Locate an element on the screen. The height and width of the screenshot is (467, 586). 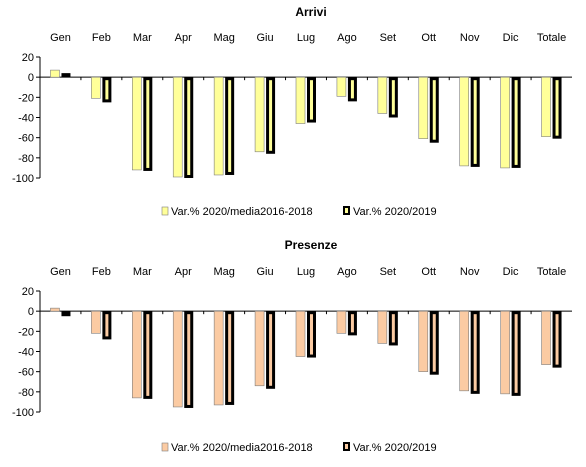
chart-title: Arrivi is located at coordinates (310, 12).